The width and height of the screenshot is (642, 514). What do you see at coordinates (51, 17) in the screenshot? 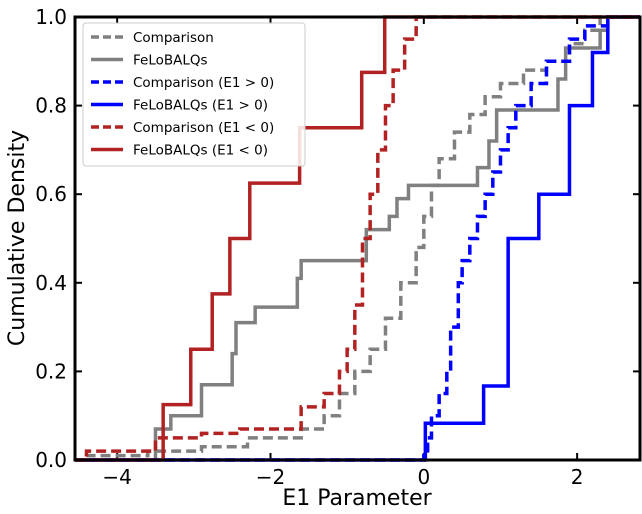
I see `y-tick-label: 1.0` at bounding box center [51, 17].